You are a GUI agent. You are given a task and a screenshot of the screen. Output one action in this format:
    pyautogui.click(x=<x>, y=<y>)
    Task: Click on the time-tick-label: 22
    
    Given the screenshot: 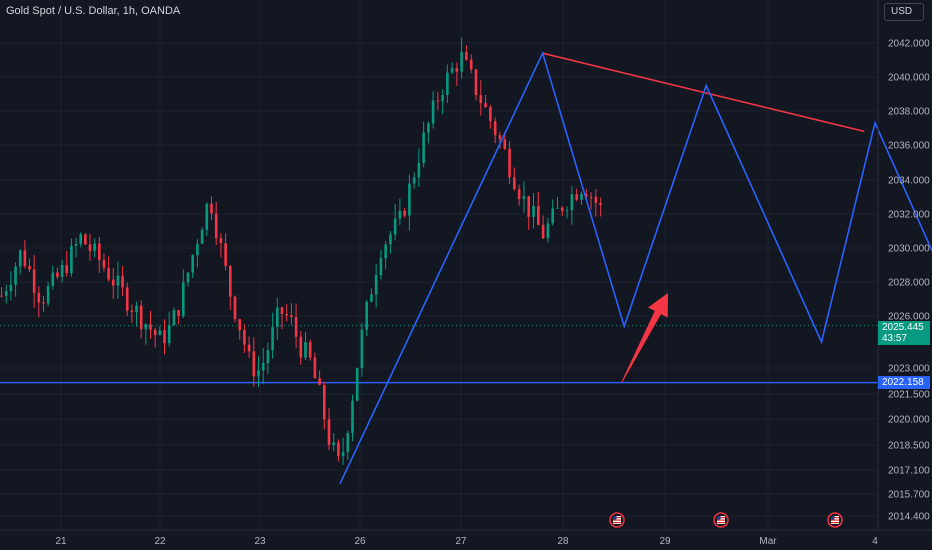 What is the action you would take?
    pyautogui.click(x=160, y=541)
    